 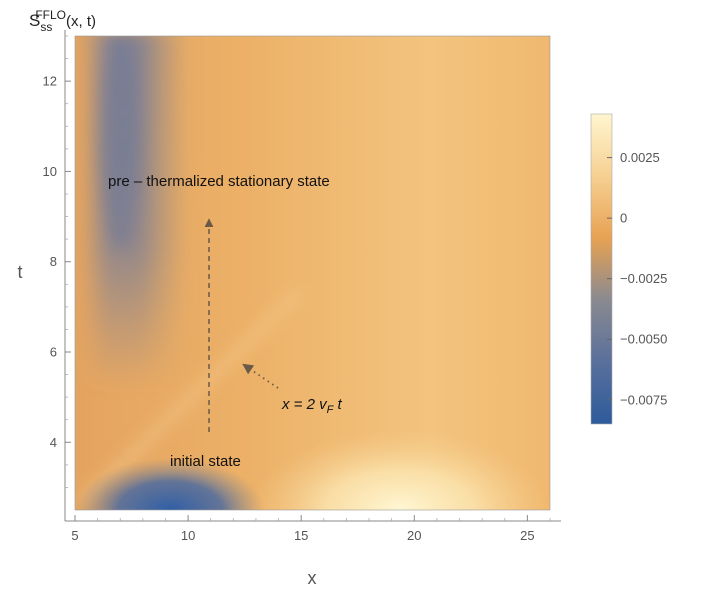 What do you see at coordinates (301, 535) in the screenshot?
I see `x-tick-label: 15` at bounding box center [301, 535].